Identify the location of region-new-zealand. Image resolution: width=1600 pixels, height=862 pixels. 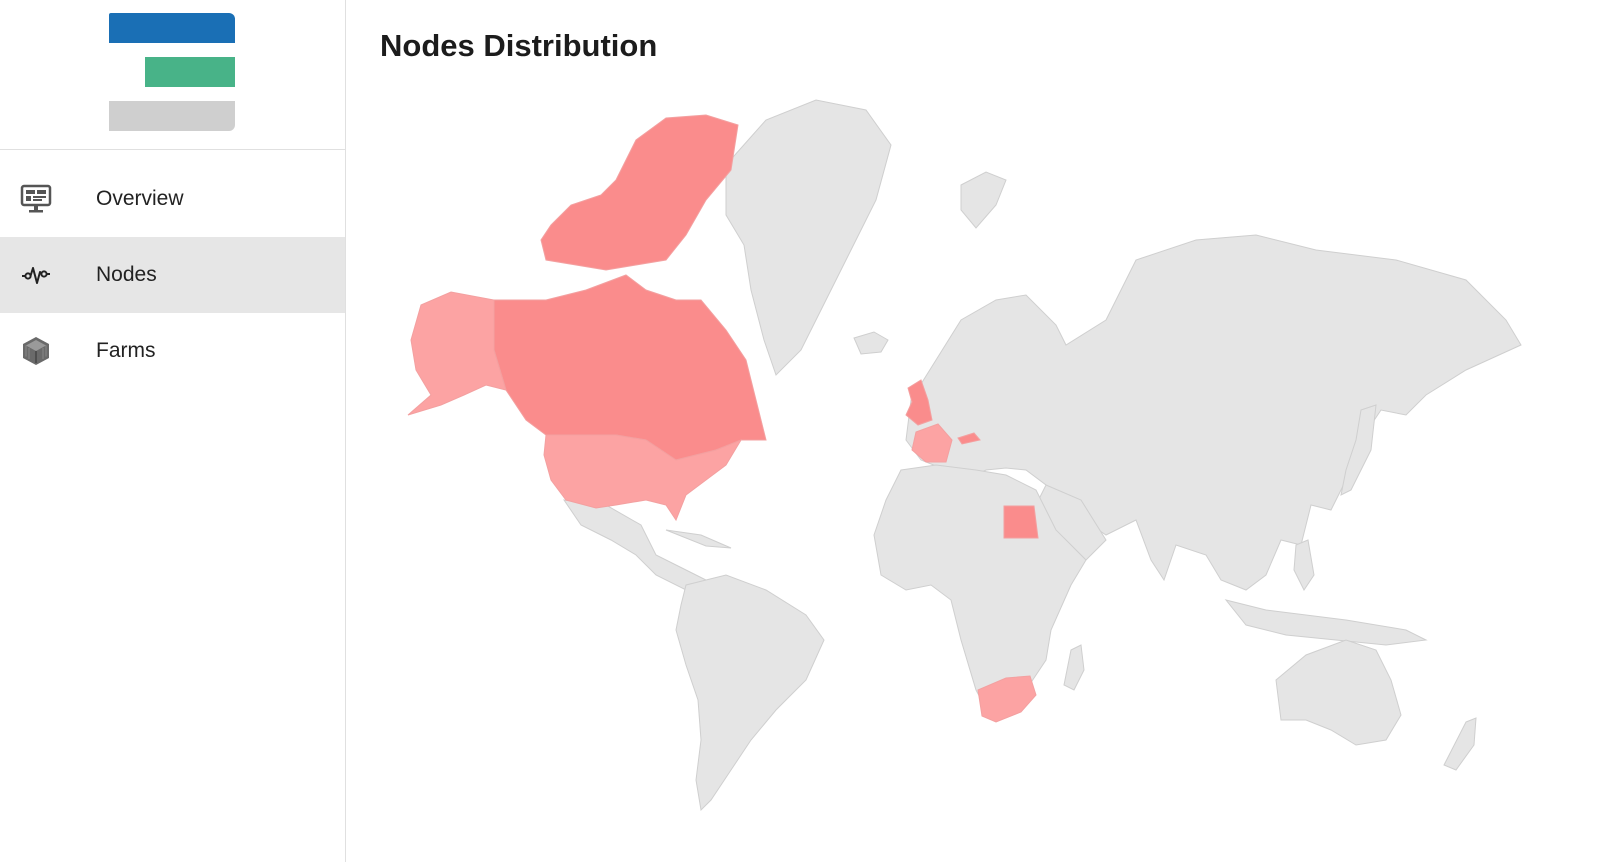
(1460, 744).